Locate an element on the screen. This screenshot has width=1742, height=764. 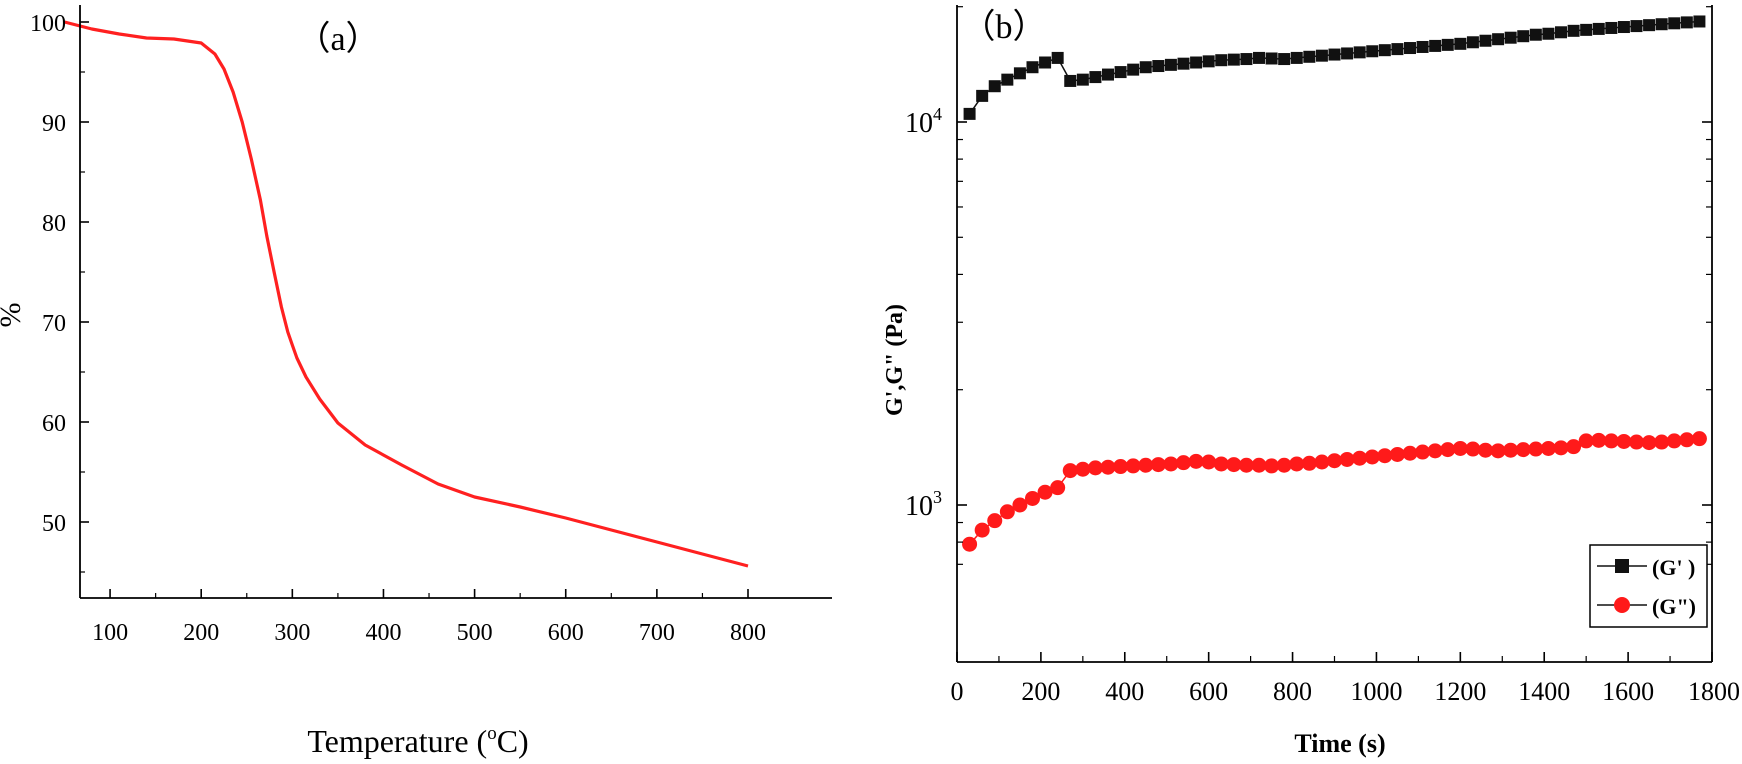
chart-b-x-tick-label: 1600 is located at coordinates (1628, 691).